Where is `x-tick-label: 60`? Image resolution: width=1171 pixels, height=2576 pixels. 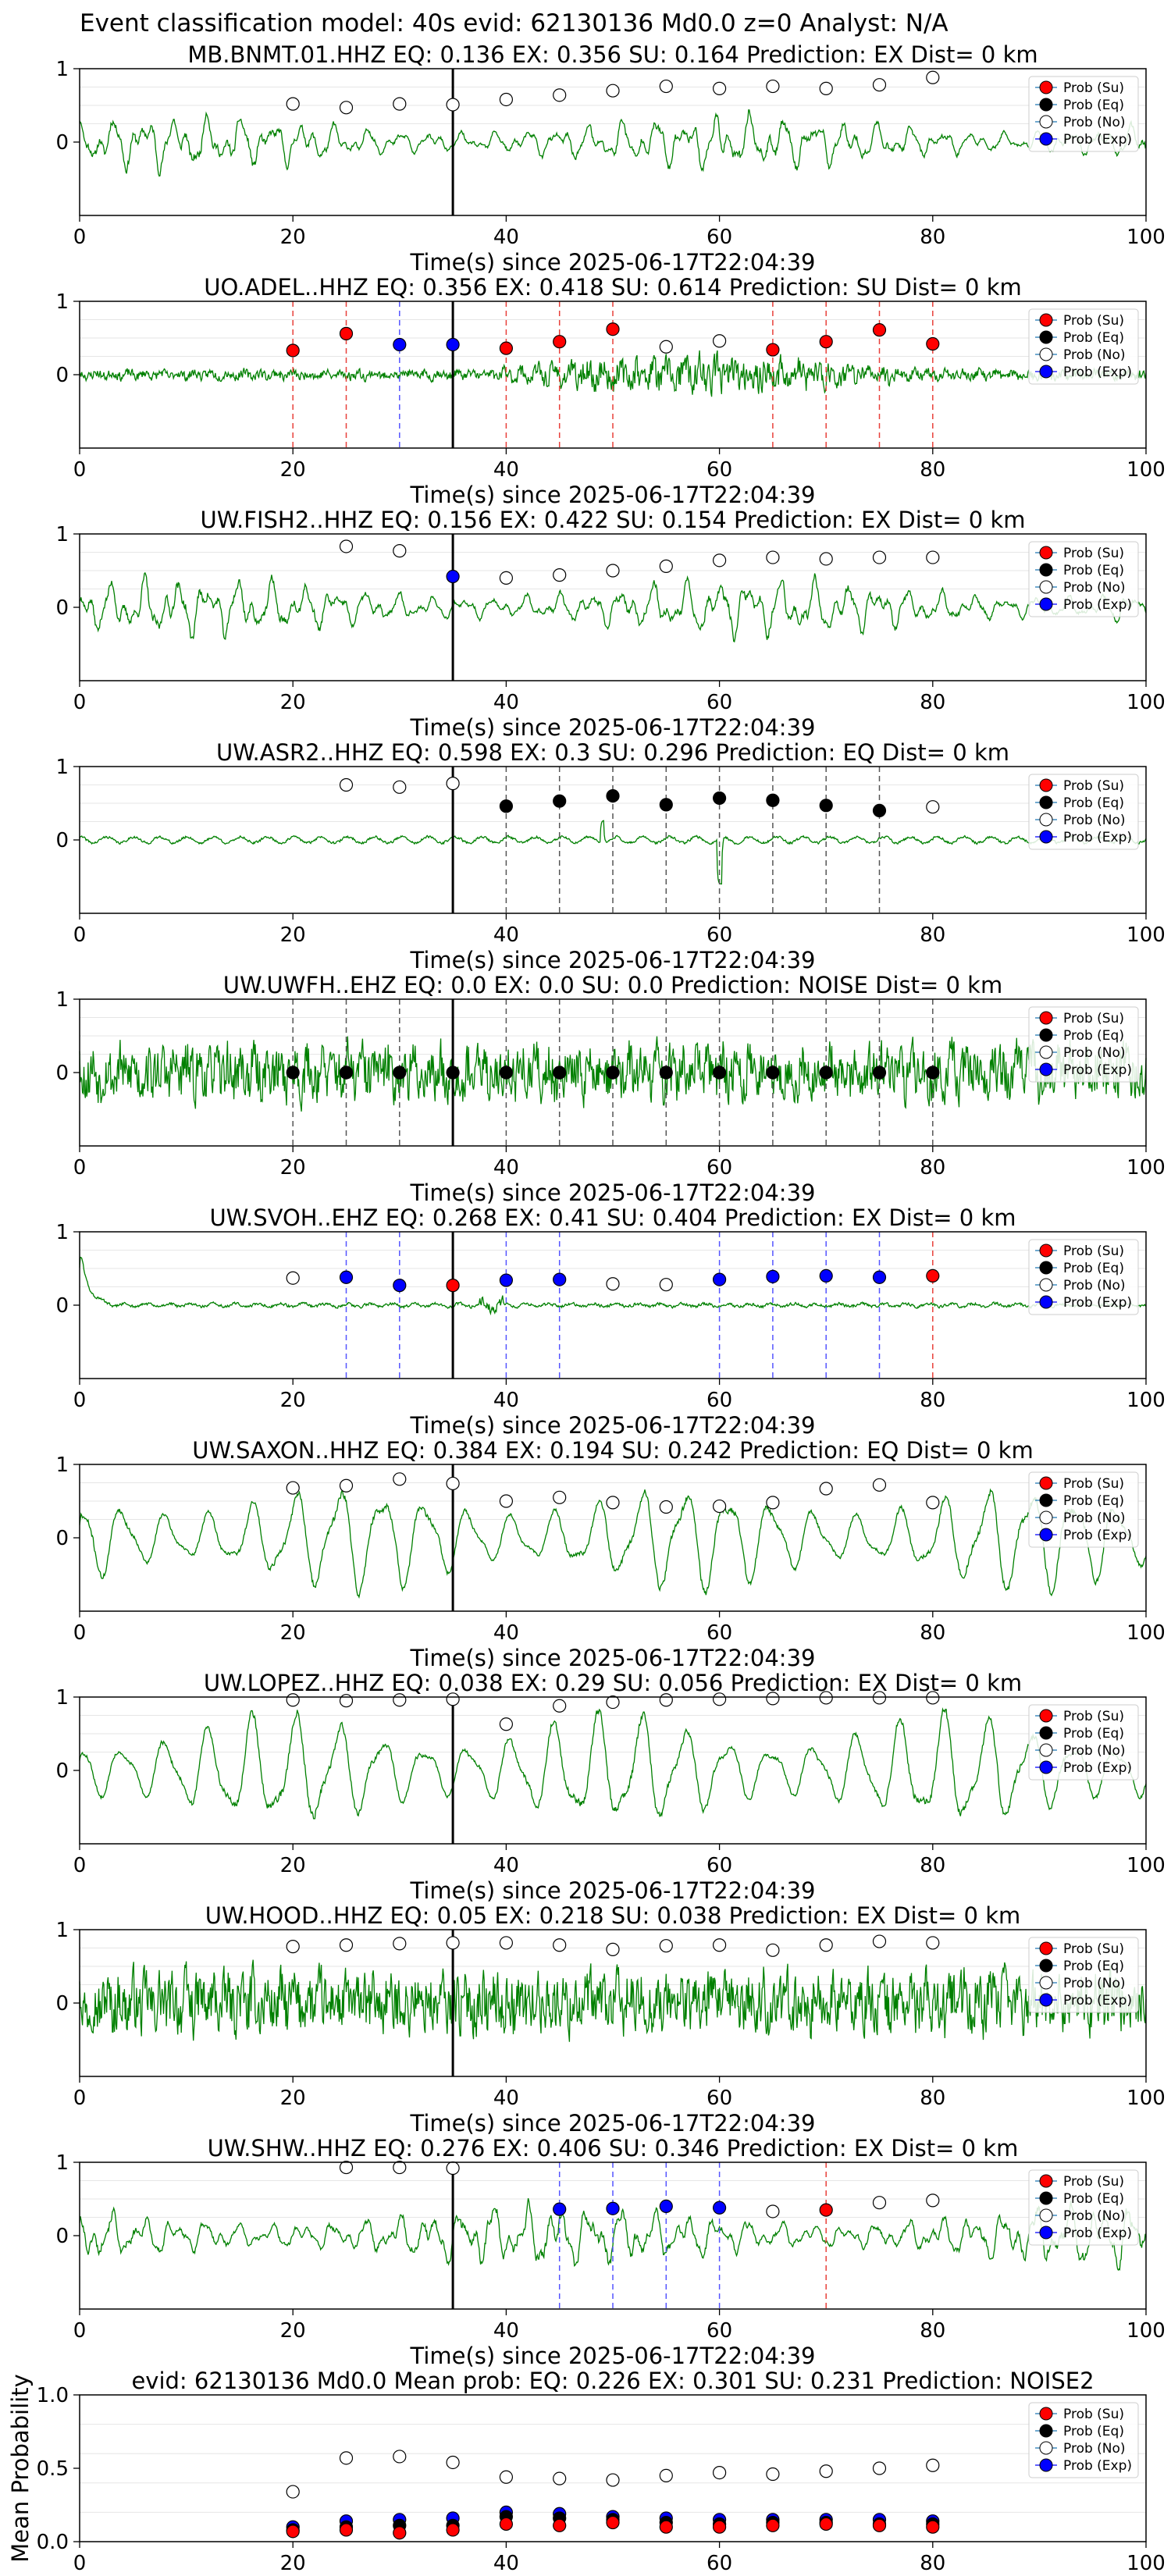
x-tick-label: 60 is located at coordinates (719, 935).